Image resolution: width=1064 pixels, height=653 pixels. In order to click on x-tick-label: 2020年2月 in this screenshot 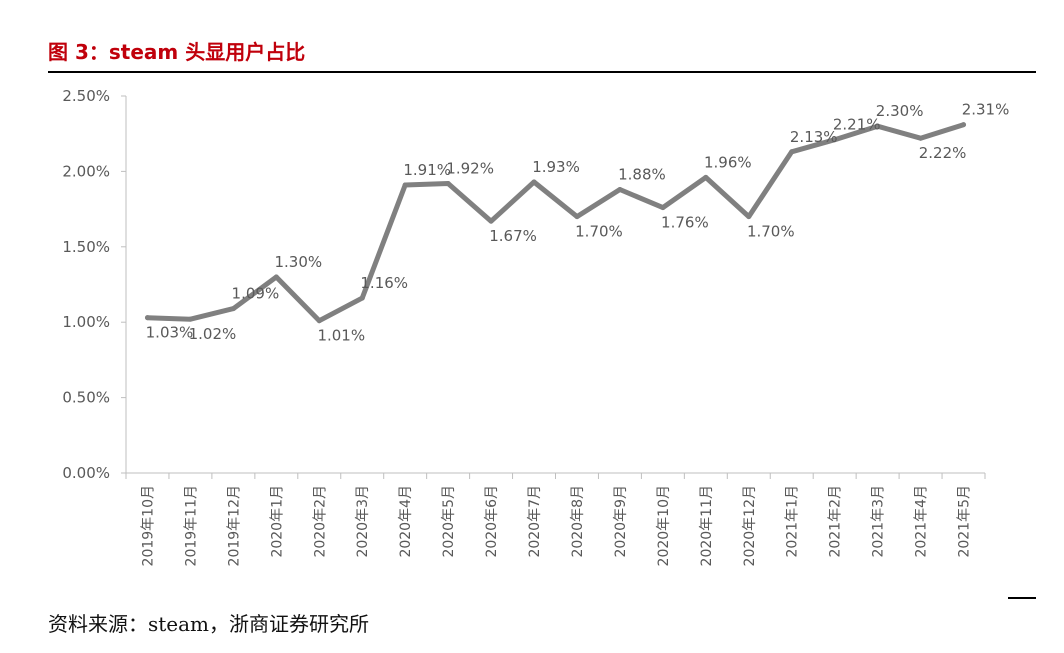, I will do `click(320, 521)`.